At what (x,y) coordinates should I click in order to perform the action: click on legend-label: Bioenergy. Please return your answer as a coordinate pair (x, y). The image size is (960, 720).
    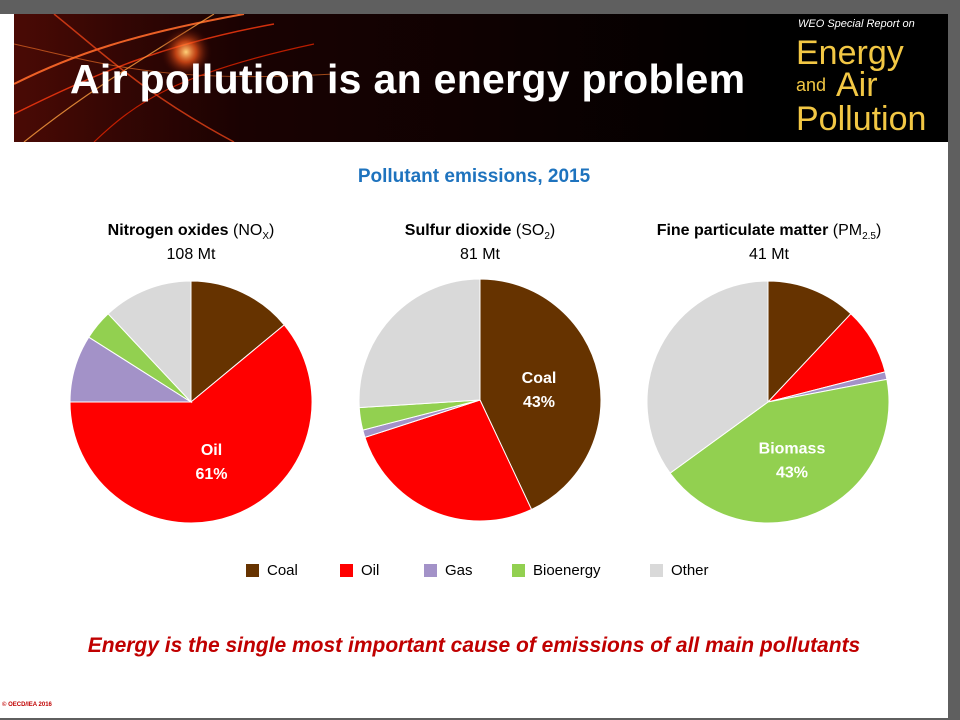
    Looking at the image, I should click on (567, 570).